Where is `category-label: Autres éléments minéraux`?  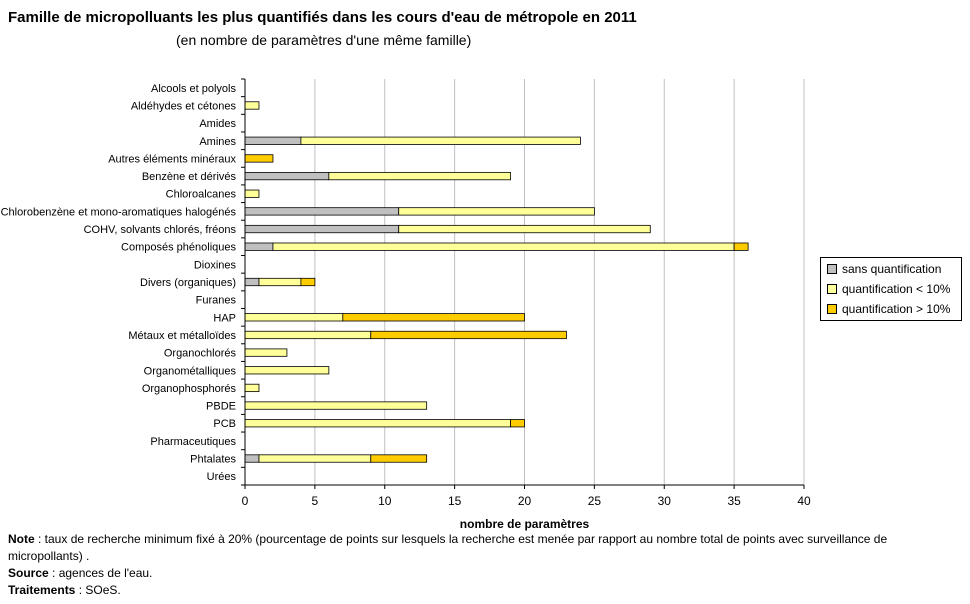
category-label: Autres éléments minéraux is located at coordinates (172, 159).